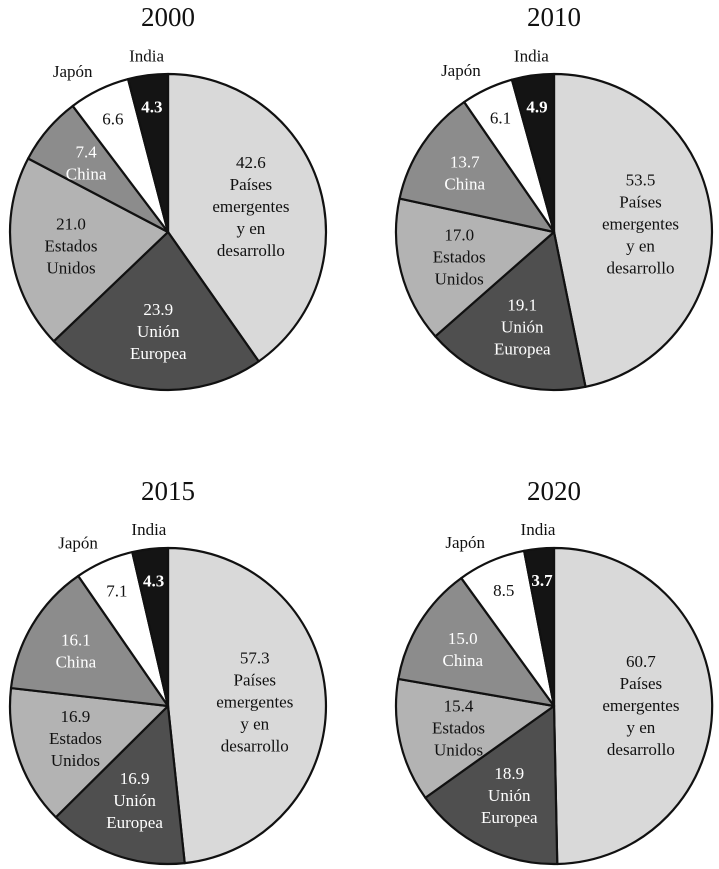 This screenshot has width=719, height=869. Describe the element at coordinates (459, 706) in the screenshot. I see `slice-label-eeuu-value: 15.4` at that location.